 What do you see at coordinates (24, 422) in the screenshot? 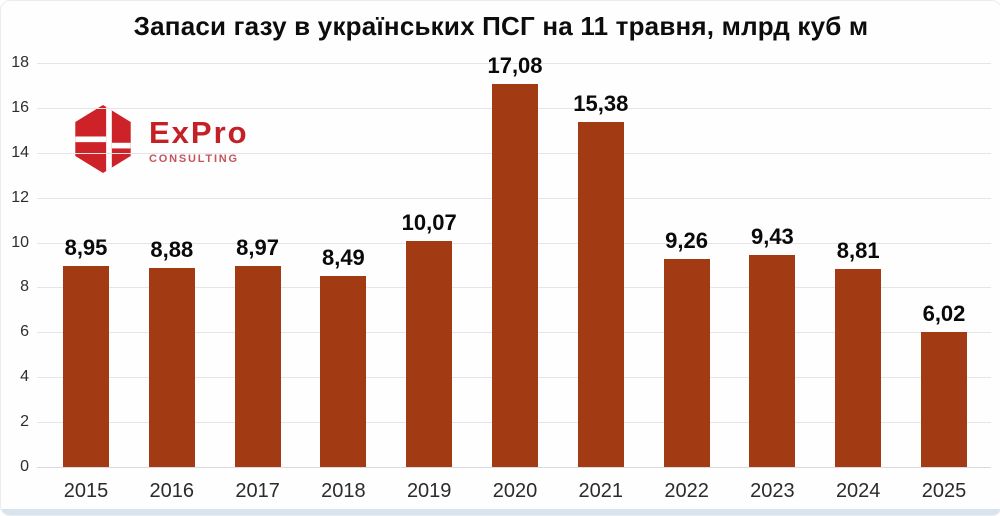
I see `y-axis-tick-label: 2` at bounding box center [24, 422].